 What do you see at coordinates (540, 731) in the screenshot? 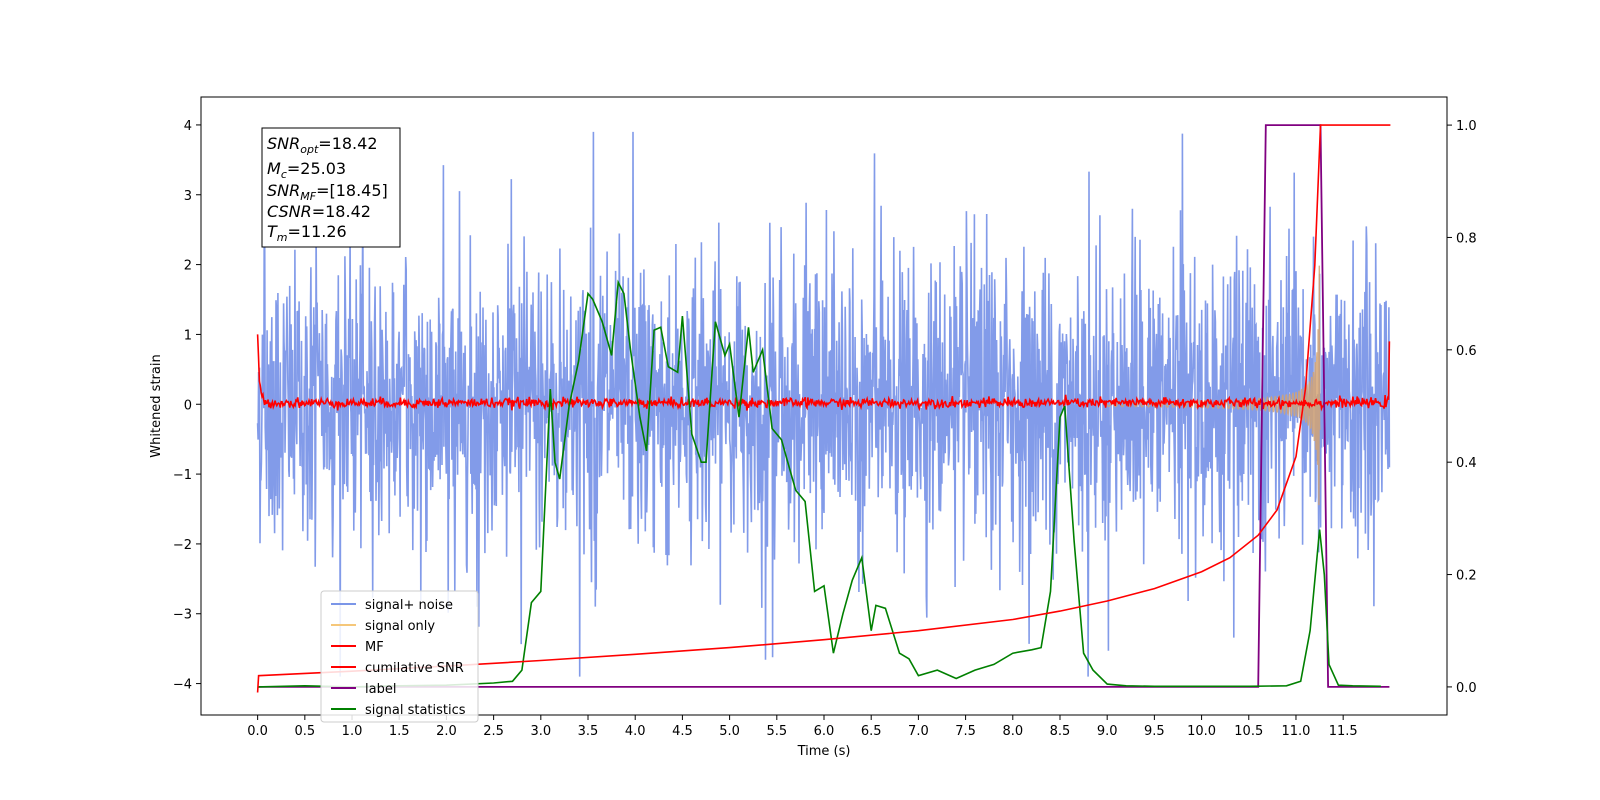
I see `x-tick-label: 3.0` at bounding box center [540, 731].